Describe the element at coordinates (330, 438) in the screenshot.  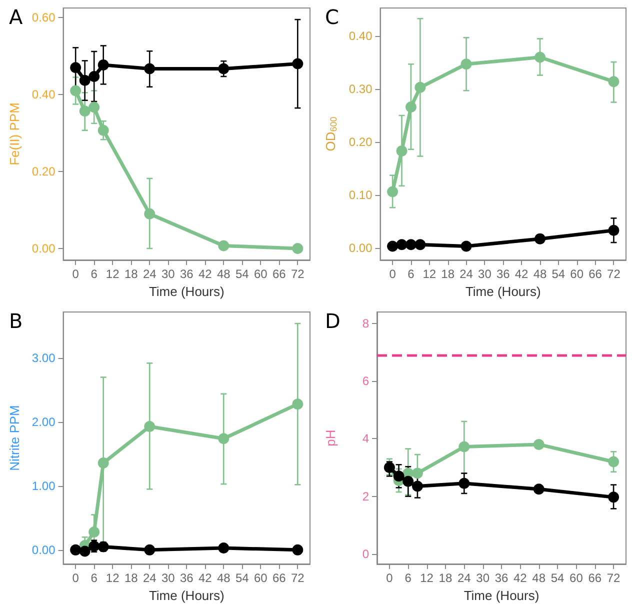
I see `y-axis-title: pH` at that location.